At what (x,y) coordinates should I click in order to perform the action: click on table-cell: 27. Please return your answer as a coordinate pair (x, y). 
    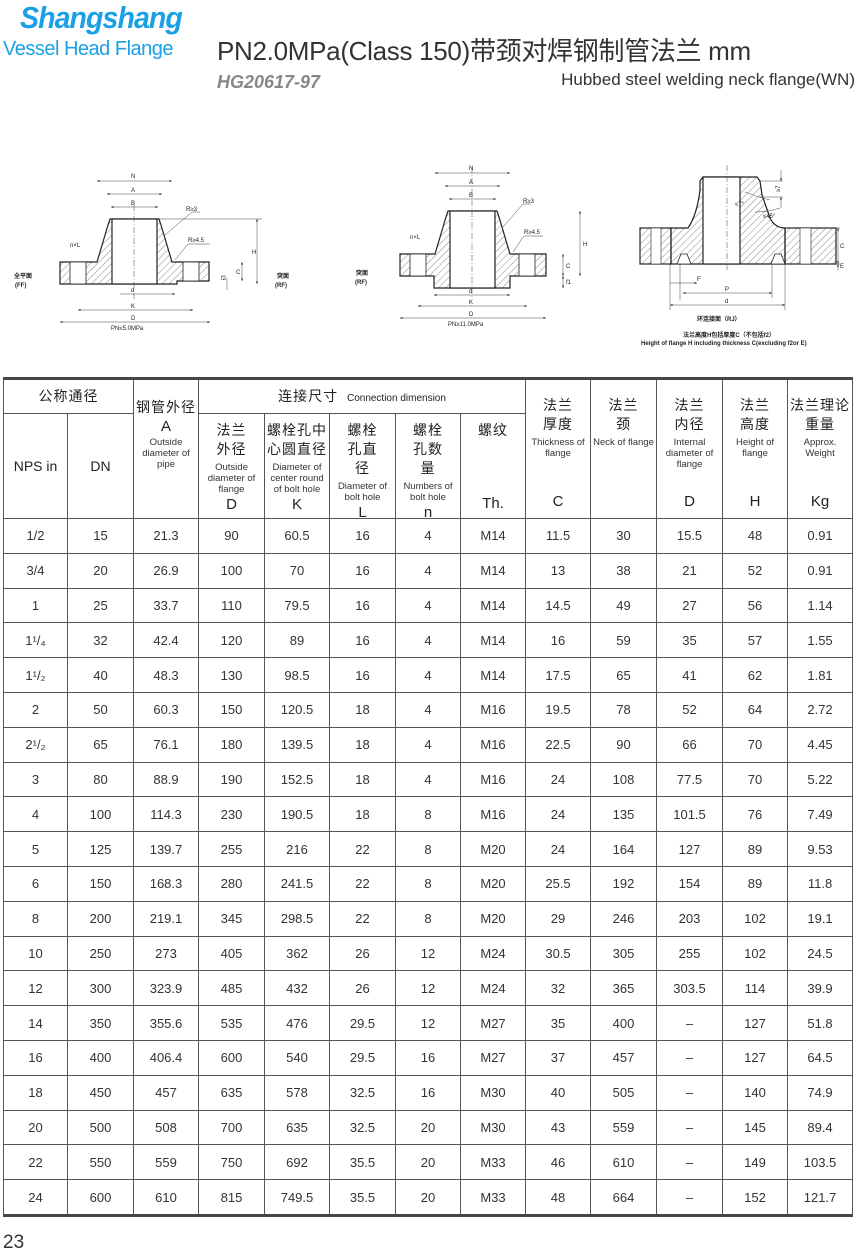
    Looking at the image, I should click on (690, 605).